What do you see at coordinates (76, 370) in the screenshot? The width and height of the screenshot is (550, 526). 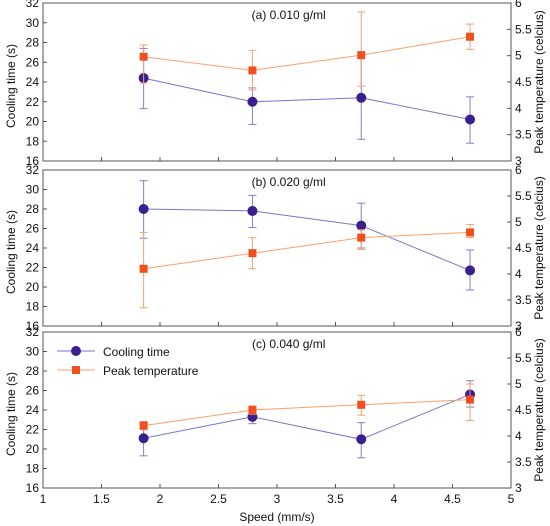 I see `legend-marker-square` at bounding box center [76, 370].